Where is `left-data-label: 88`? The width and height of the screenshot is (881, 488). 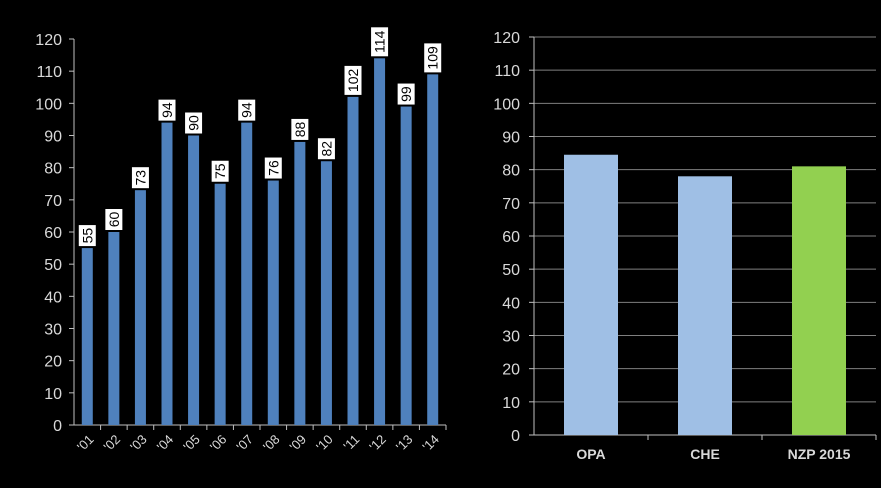
left-data-label: 88 is located at coordinates (300, 129).